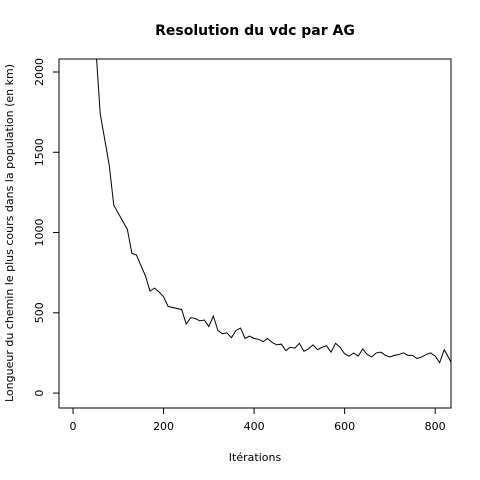  What do you see at coordinates (39, 233) in the screenshot?
I see `y-tick-label: 1000` at bounding box center [39, 233].